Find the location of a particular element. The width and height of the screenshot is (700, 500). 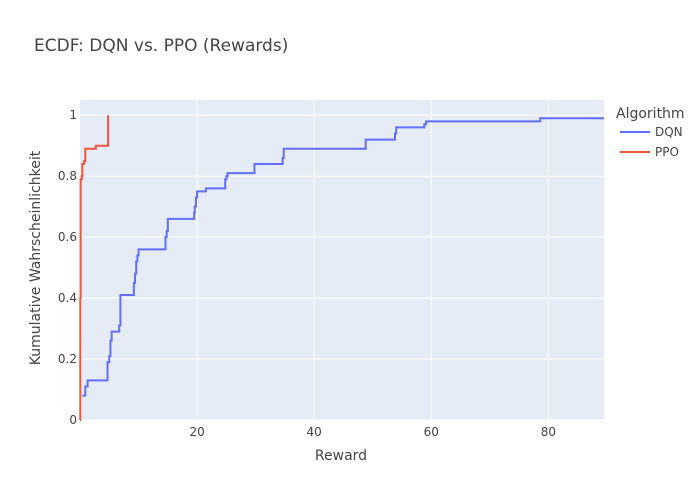

legend-title: Algorithm is located at coordinates (650, 114).